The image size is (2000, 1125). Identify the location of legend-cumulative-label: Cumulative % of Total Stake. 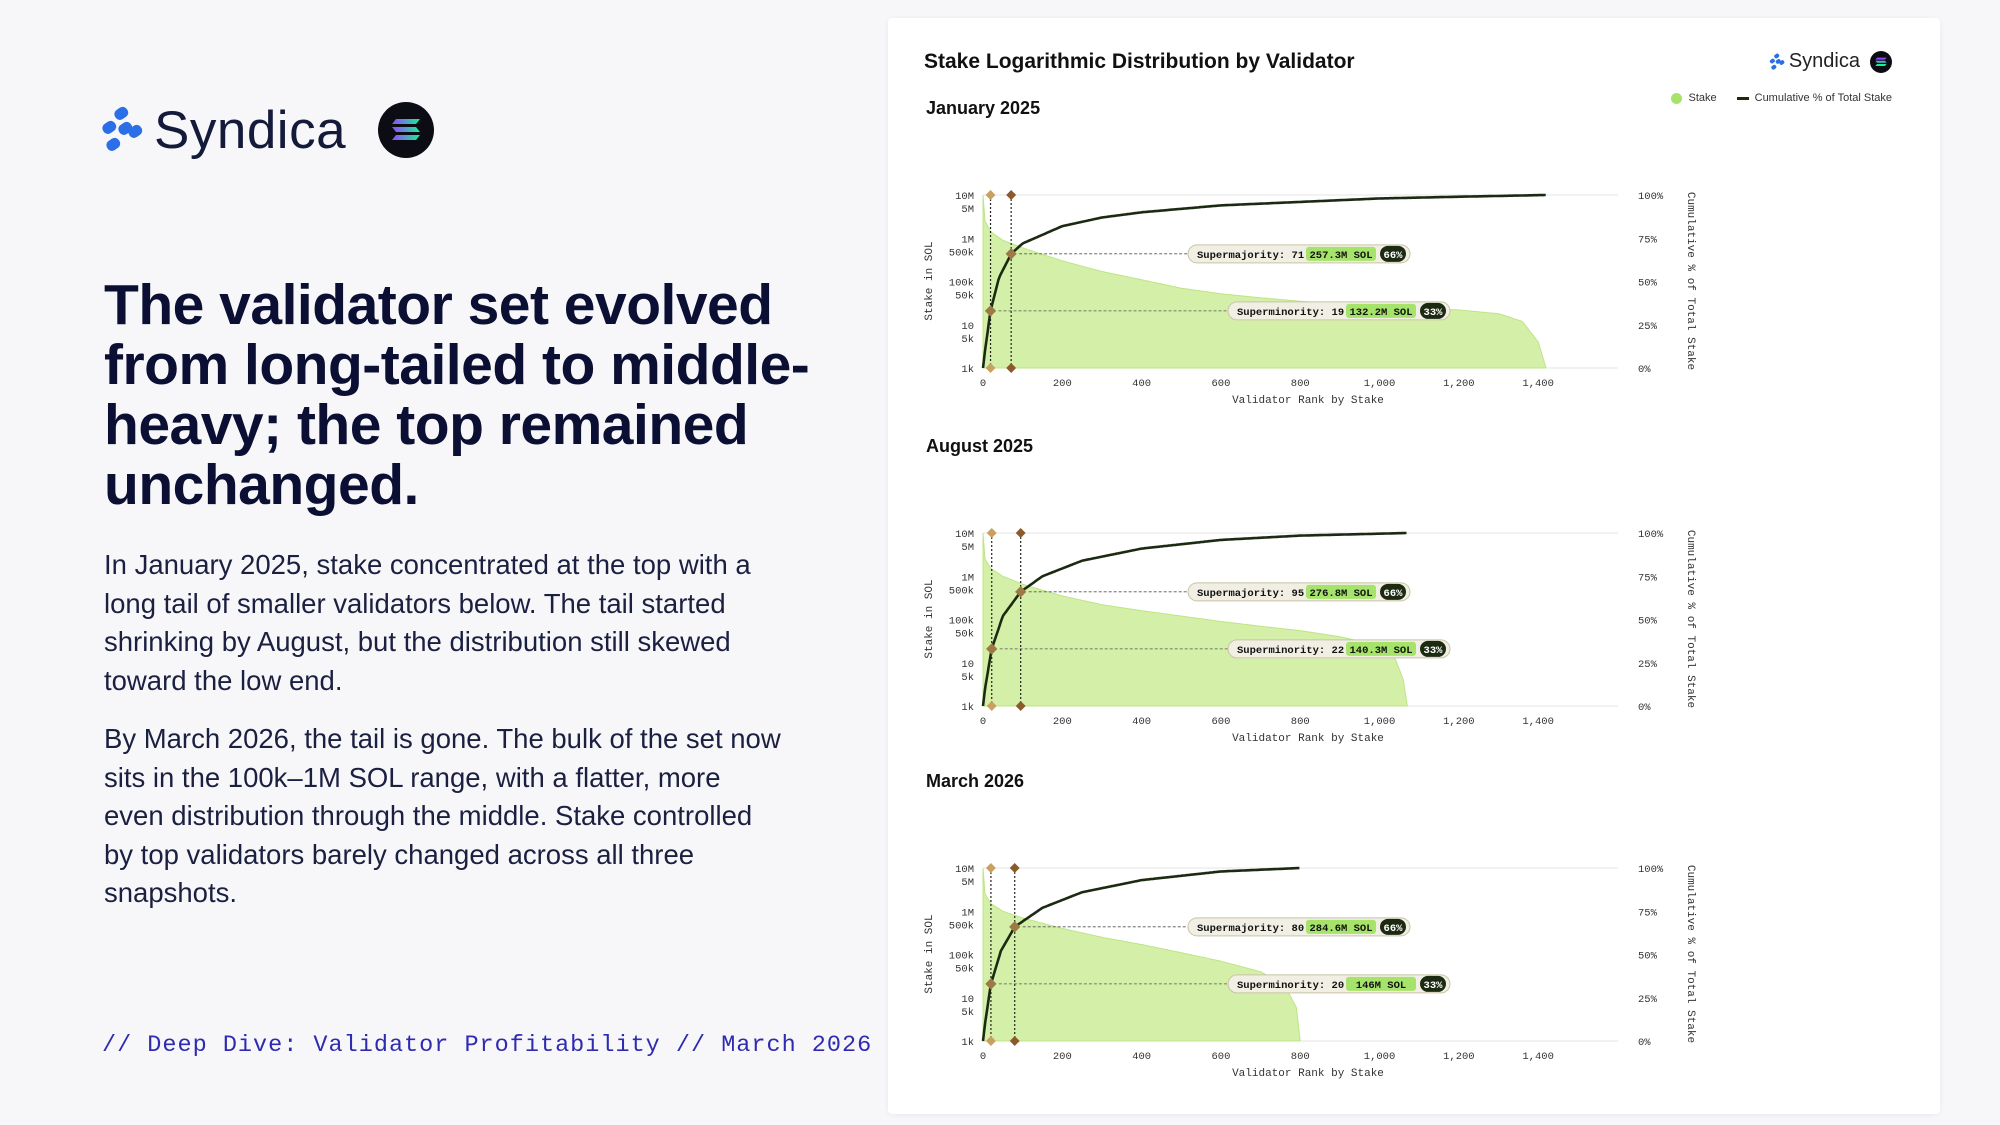
(1823, 98).